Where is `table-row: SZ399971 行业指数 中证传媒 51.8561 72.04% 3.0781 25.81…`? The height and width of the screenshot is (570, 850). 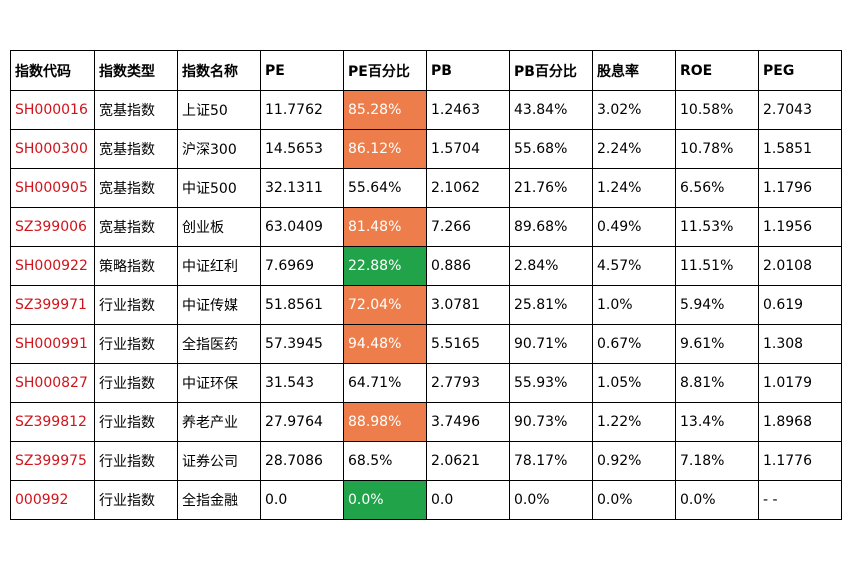 table-row: SZ399971 行业指数 中证传媒 51.8561 72.04% 3.0781 25.81… is located at coordinates (426, 305).